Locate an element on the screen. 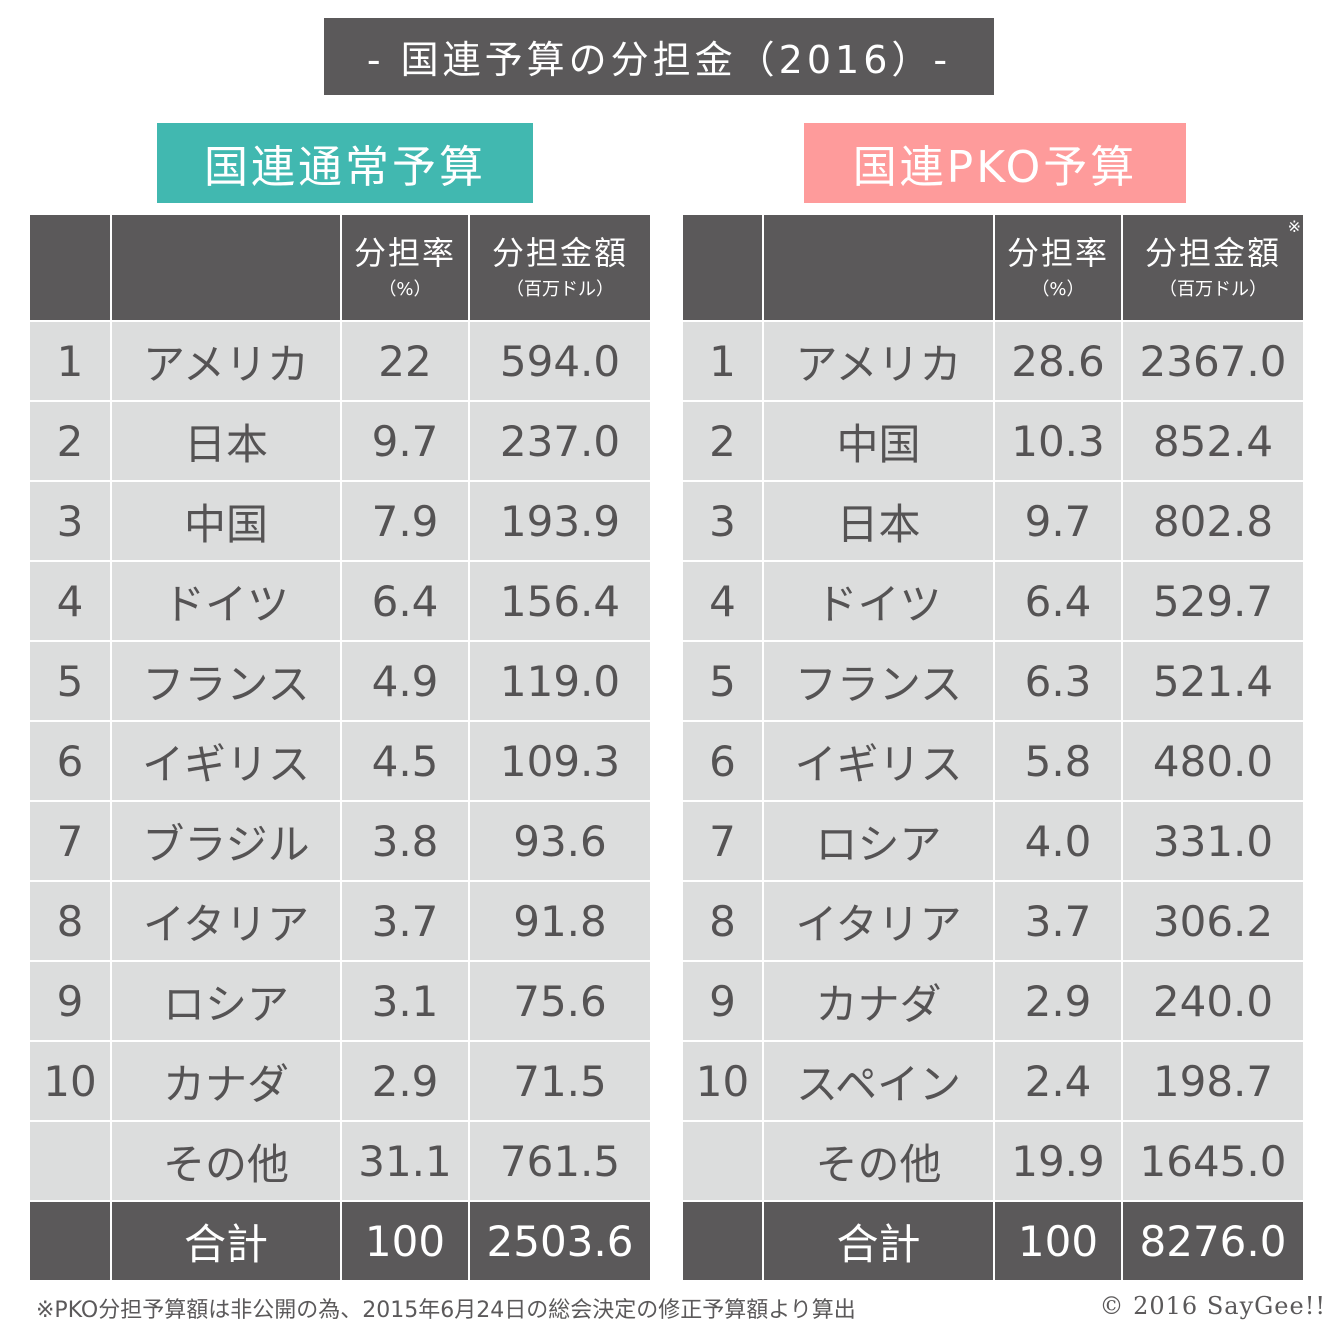 This screenshot has width=1333, height=1333. rate: 4.9 is located at coordinates (405, 681).